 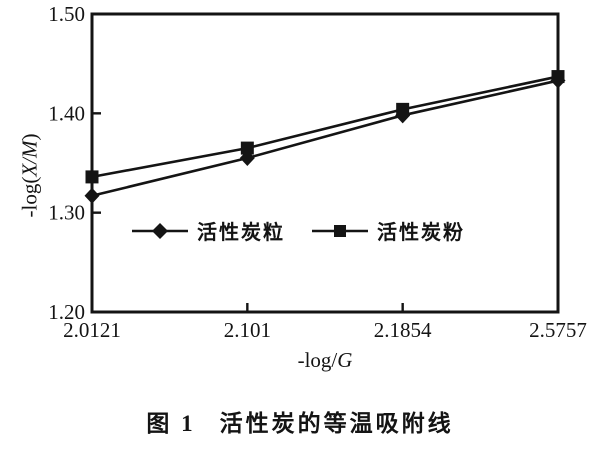 What do you see at coordinates (403, 330) in the screenshot?
I see `x-tick-label: 2.1854` at bounding box center [403, 330].